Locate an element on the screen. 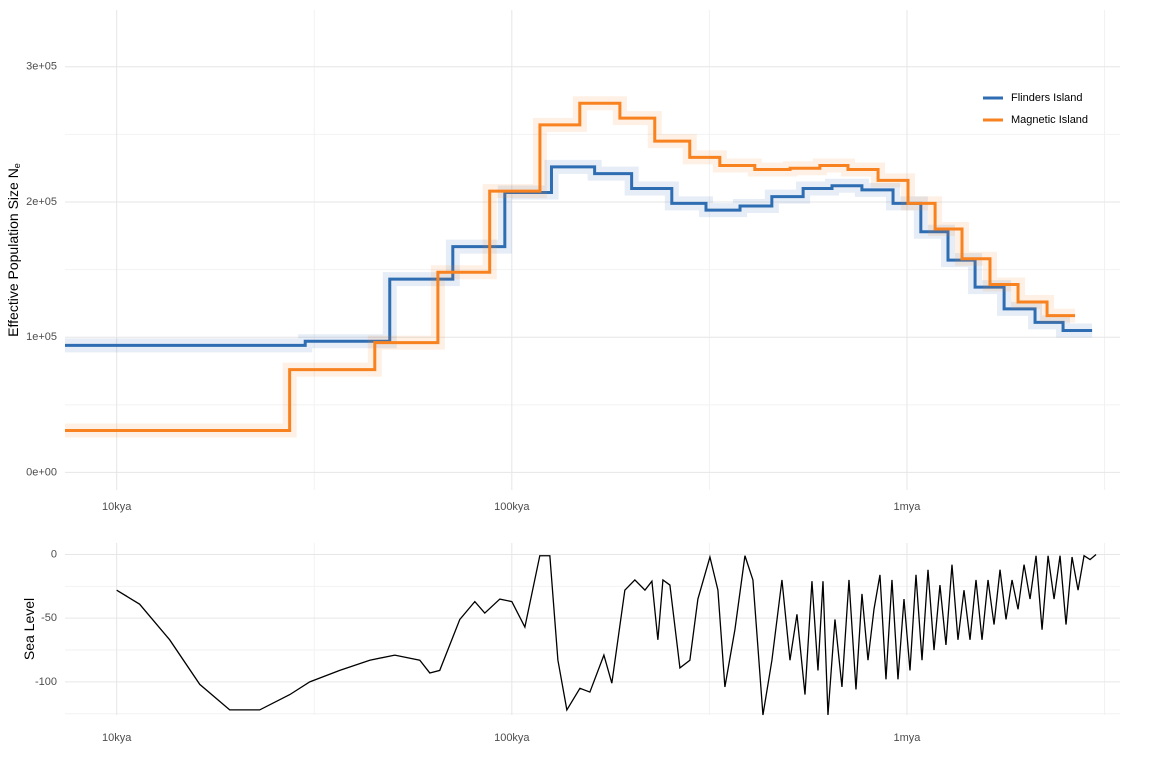  y-tick-label: 3e+05 is located at coordinates (41, 67).